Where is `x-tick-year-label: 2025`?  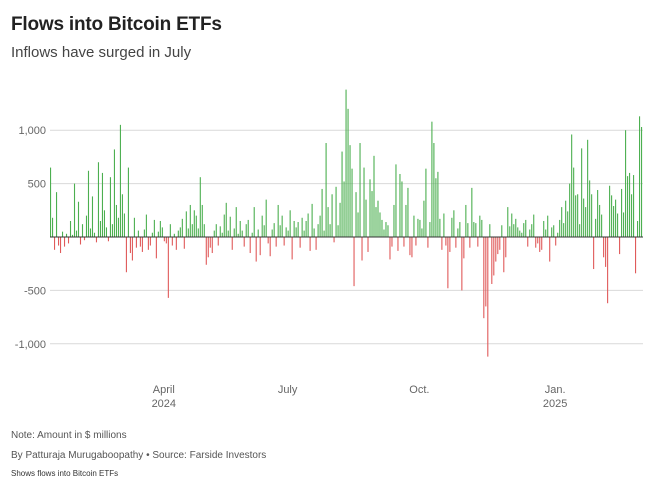
x-tick-year-label: 2025 is located at coordinates (555, 404).